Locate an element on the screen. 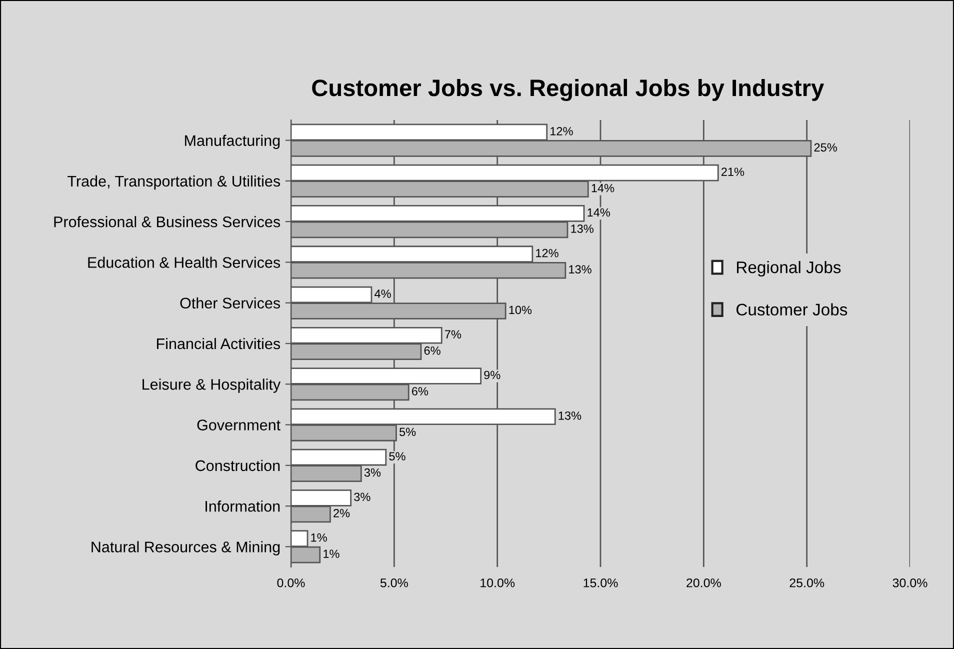 This screenshot has width=954, height=649. x-tick-label: 30.0% is located at coordinates (910, 583).